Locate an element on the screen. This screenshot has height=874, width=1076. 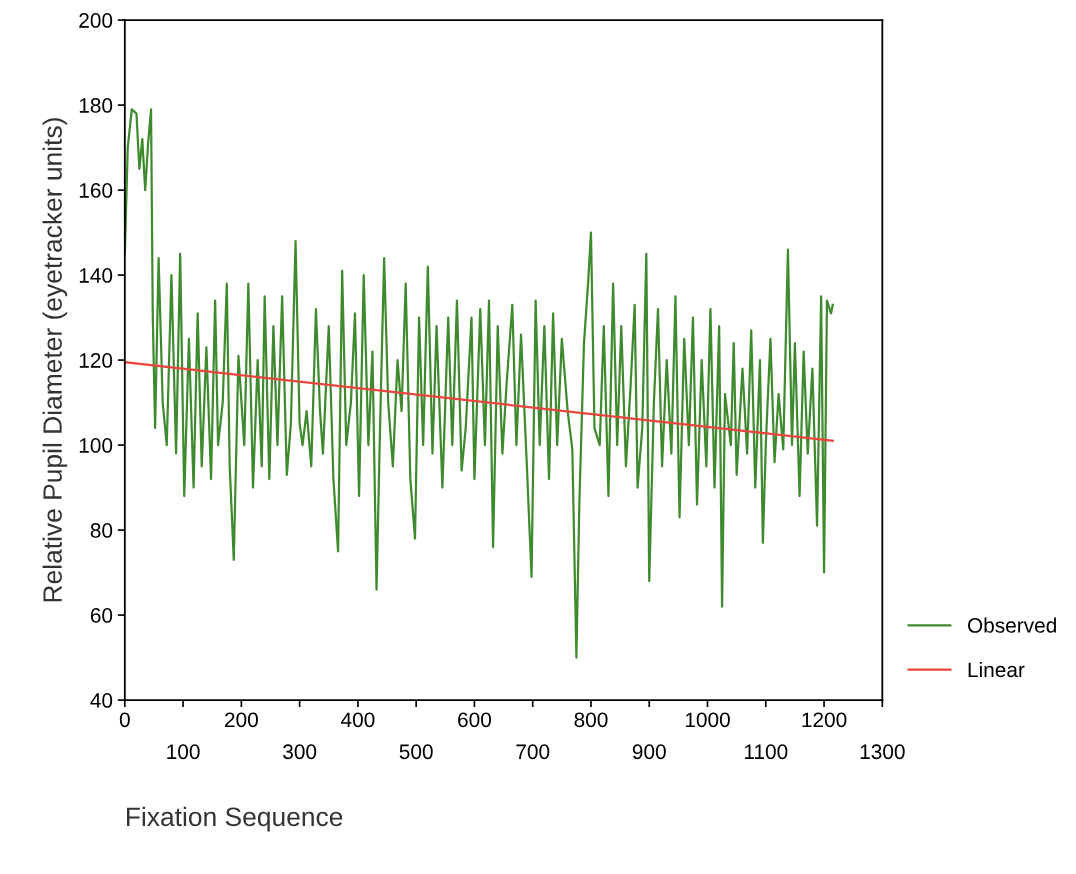
x2-tick-label: 1300 is located at coordinates (882, 752).